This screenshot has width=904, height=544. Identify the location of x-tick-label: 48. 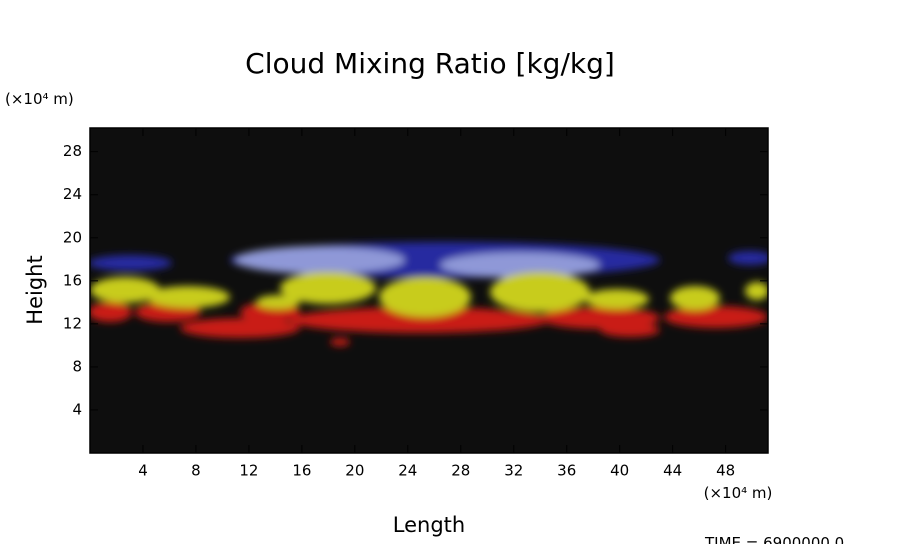
(725, 471).